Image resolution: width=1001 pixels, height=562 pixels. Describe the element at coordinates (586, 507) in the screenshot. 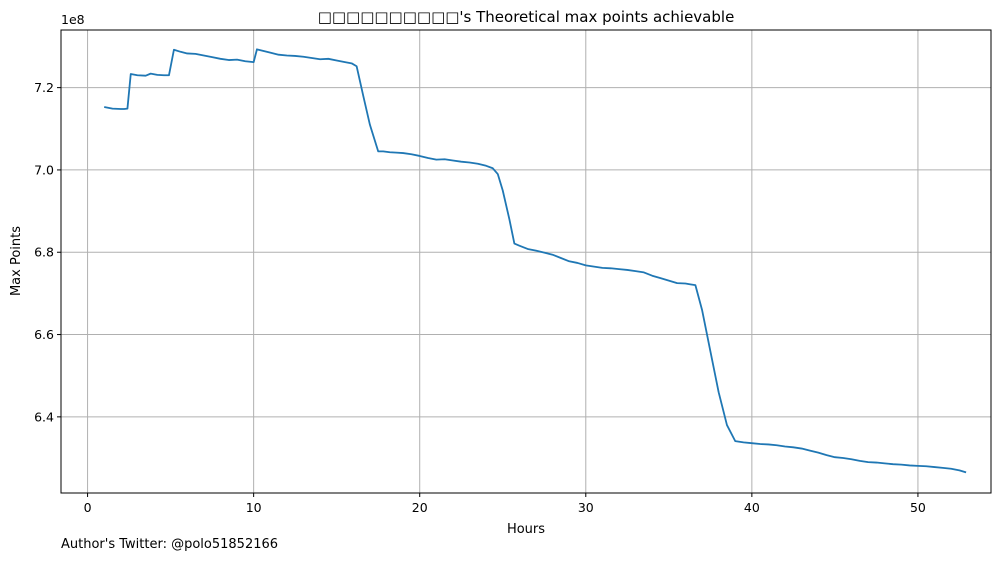

I see `x-tick-label: 30` at that location.